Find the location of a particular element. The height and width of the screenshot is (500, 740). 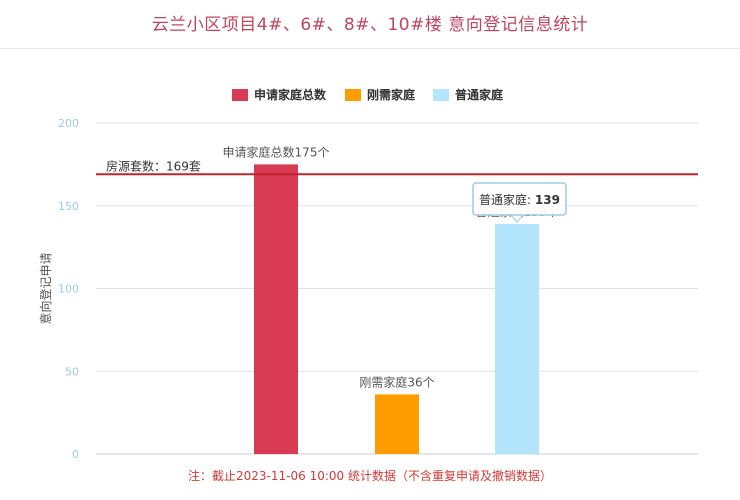

data-label: 申请家庭总数175个 is located at coordinates (276, 151).